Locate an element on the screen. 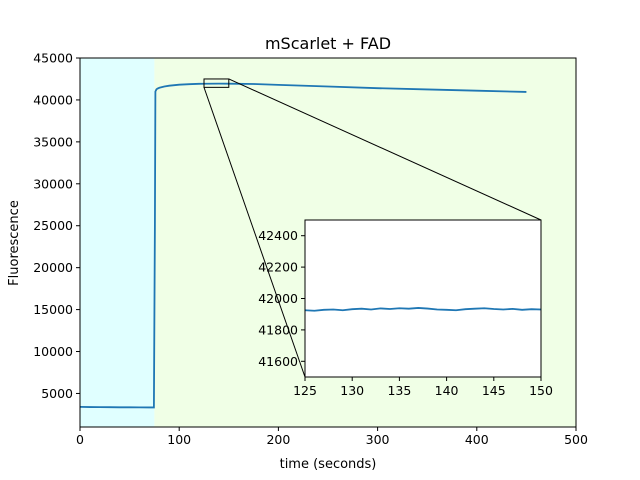 The width and height of the screenshot is (640, 480). inset-x-tick-label: 140 is located at coordinates (447, 390).